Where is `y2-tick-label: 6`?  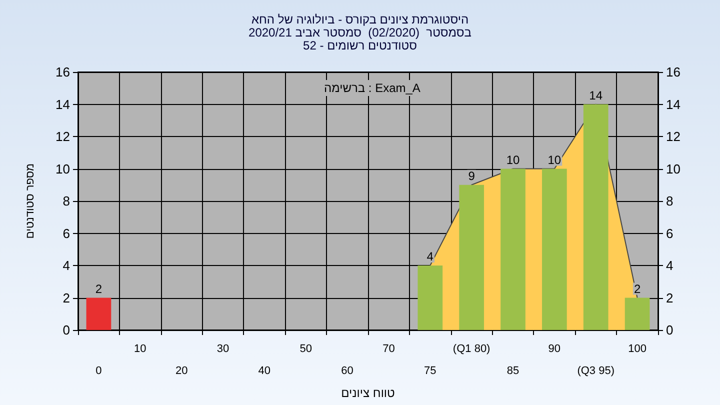
y2-tick-label: 6 is located at coordinates (670, 233).